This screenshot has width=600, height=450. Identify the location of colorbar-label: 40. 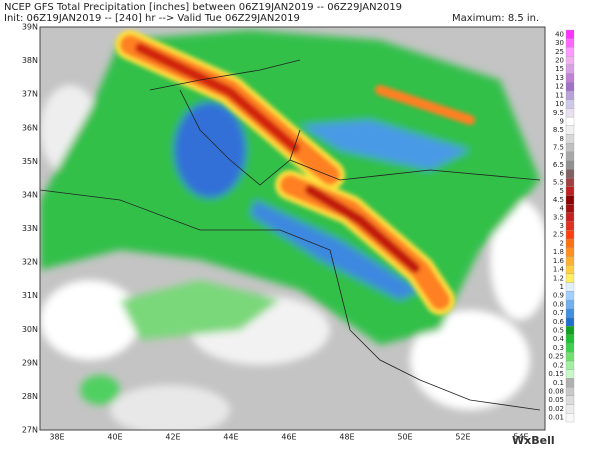
(559, 34).